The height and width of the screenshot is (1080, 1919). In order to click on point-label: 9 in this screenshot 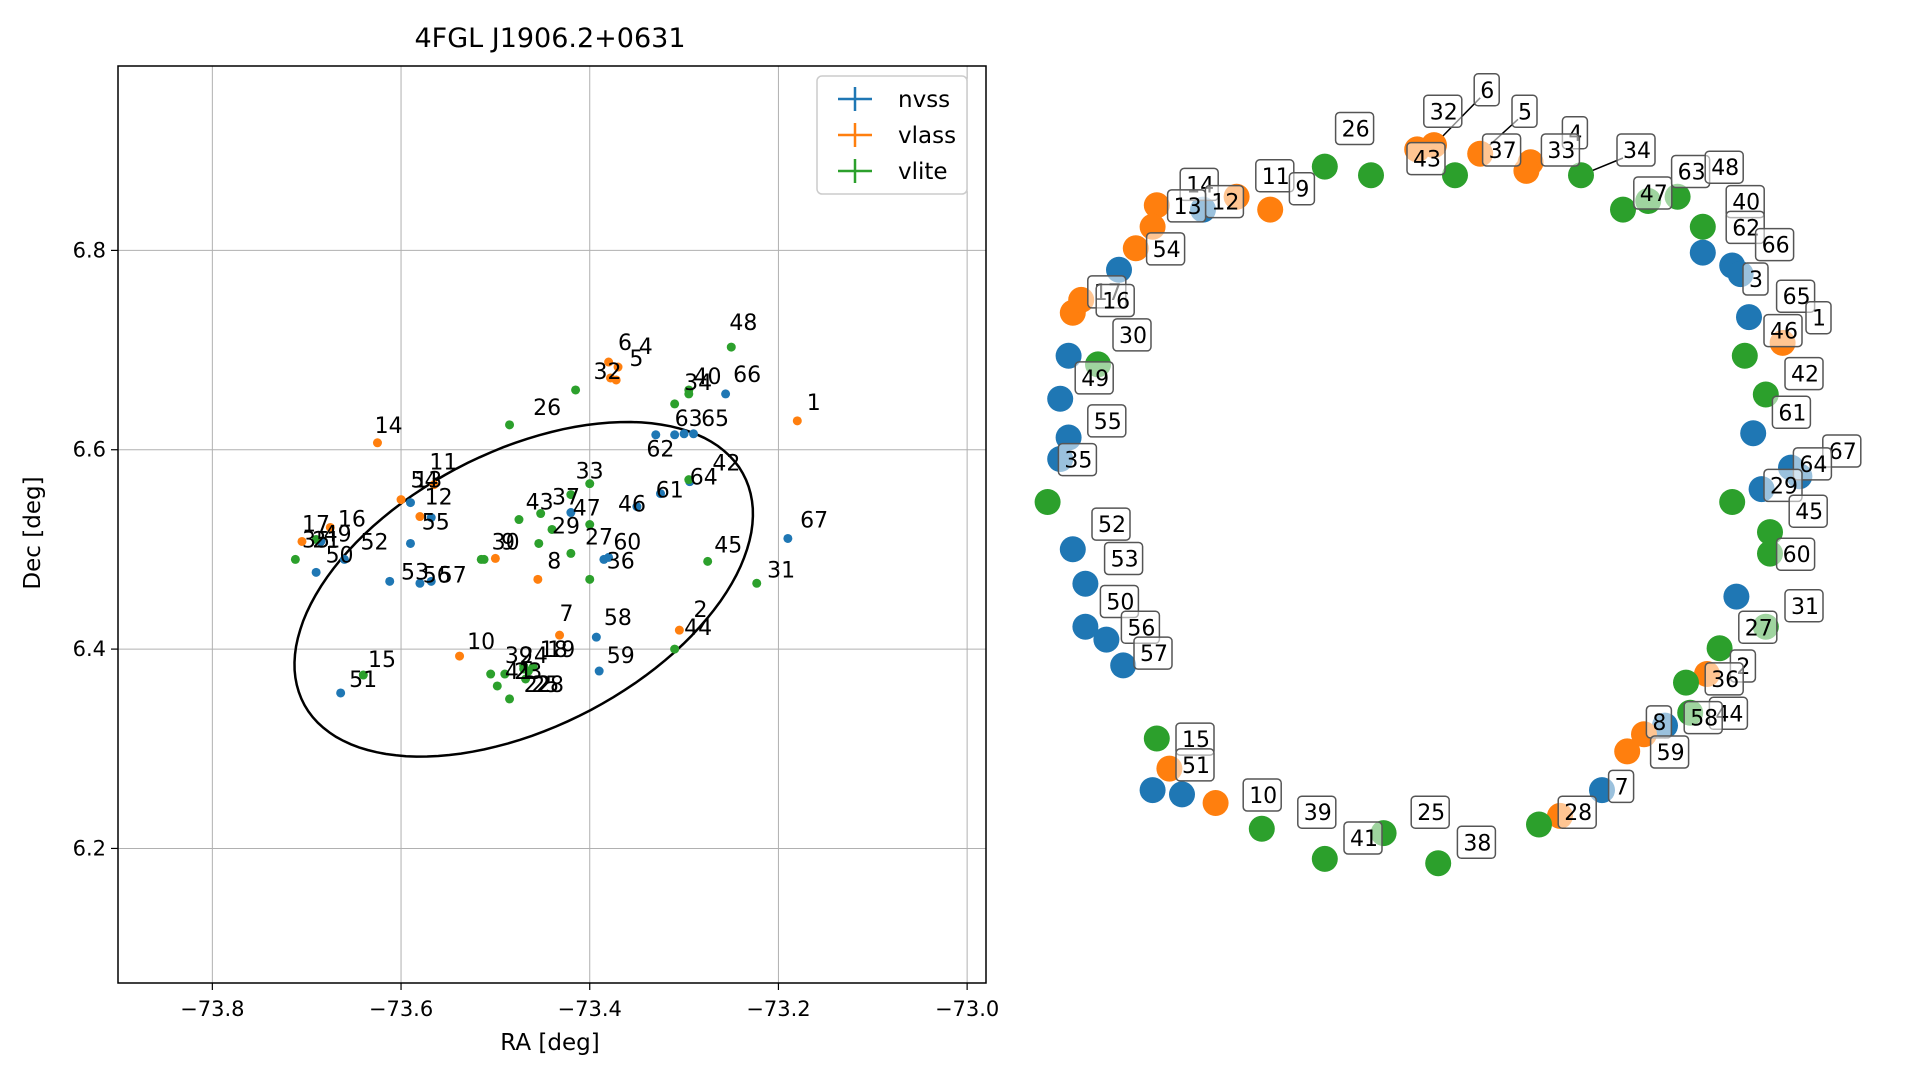, I will do `click(508, 542)`.